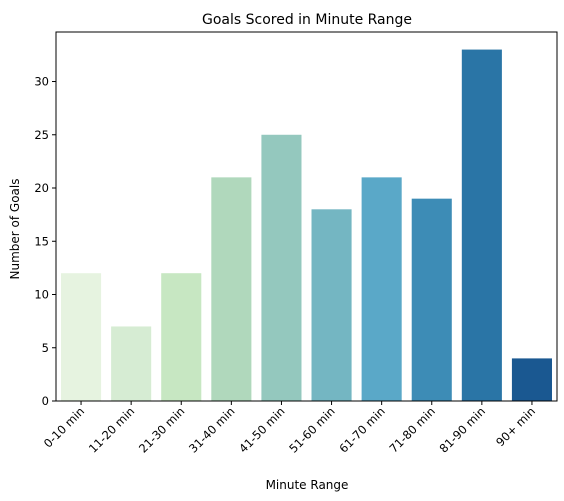 The image size is (564, 501). I want to click on x-tick-label: 41-50 min, so click(261, 429).